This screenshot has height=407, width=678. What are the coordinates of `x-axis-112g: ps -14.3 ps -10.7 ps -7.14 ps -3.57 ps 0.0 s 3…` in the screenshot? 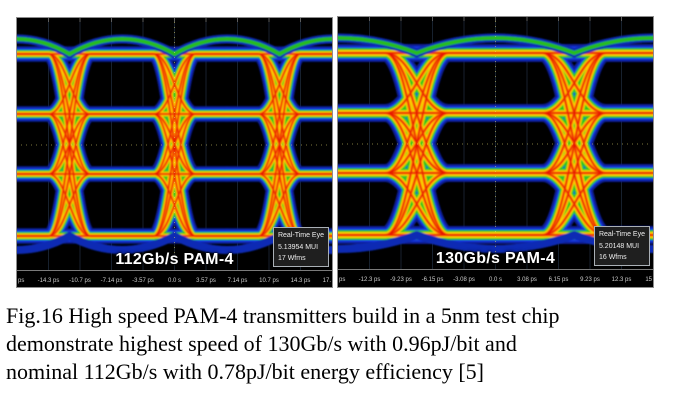 It's located at (174, 278).